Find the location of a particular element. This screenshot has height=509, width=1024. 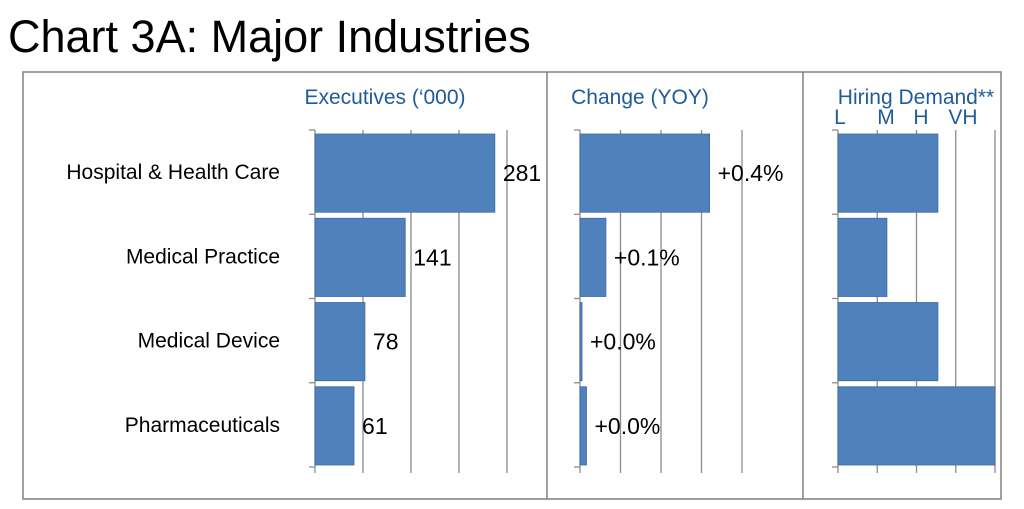

data-label: +0.4% is located at coordinates (751, 173).